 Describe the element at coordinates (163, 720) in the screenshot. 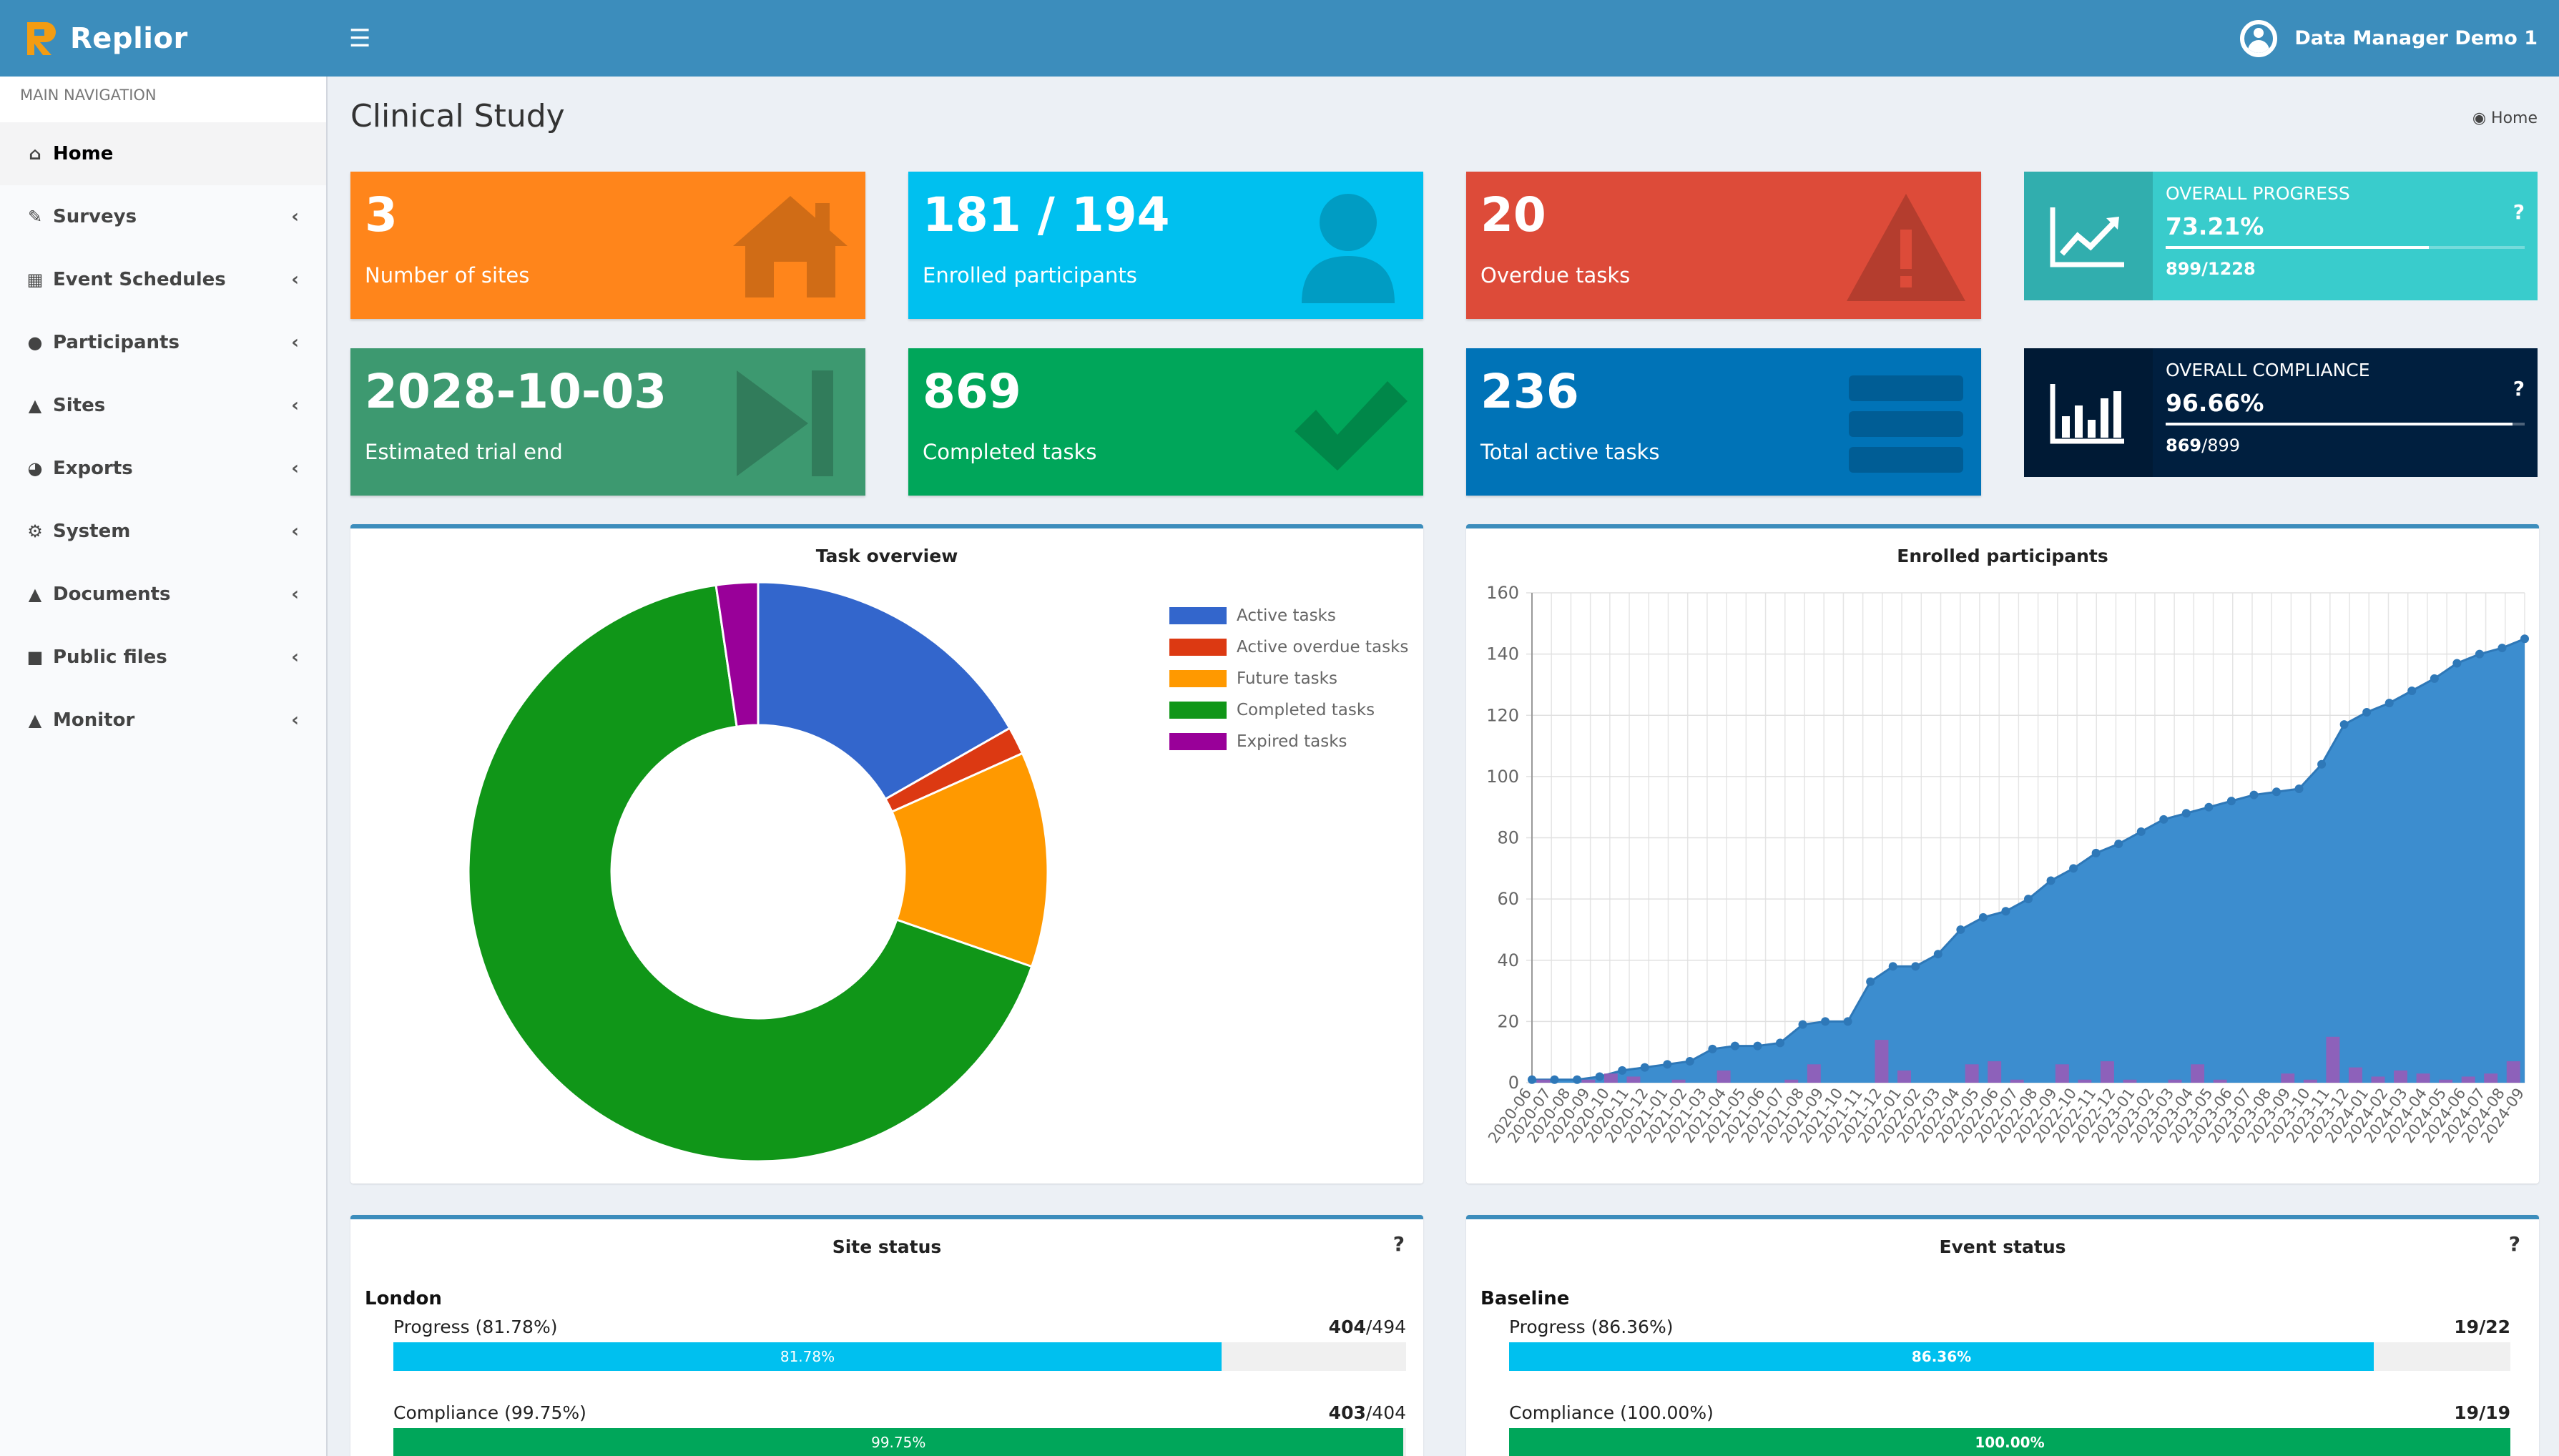

I see `sidebar-item-monitor: ▲ Monitor ‹` at that location.